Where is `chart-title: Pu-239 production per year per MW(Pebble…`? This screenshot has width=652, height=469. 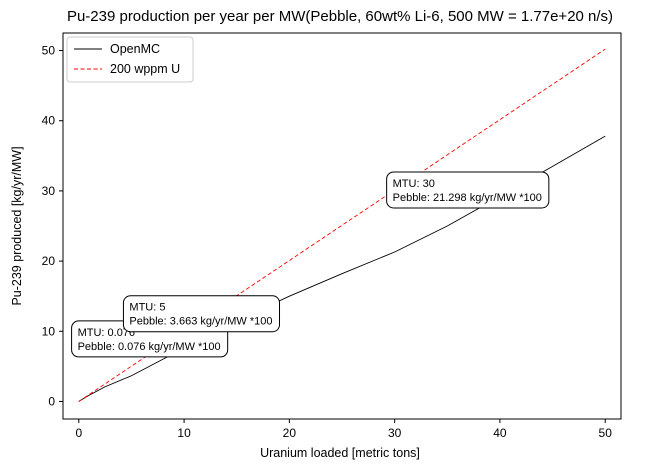
chart-title: Pu-239 production per year per MW(Pebble… is located at coordinates (340, 16).